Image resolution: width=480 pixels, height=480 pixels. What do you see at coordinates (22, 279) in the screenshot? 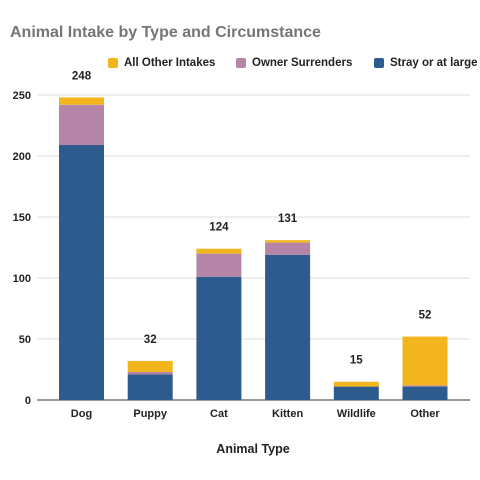
I see `y-tick-label-100: 100` at bounding box center [22, 279].